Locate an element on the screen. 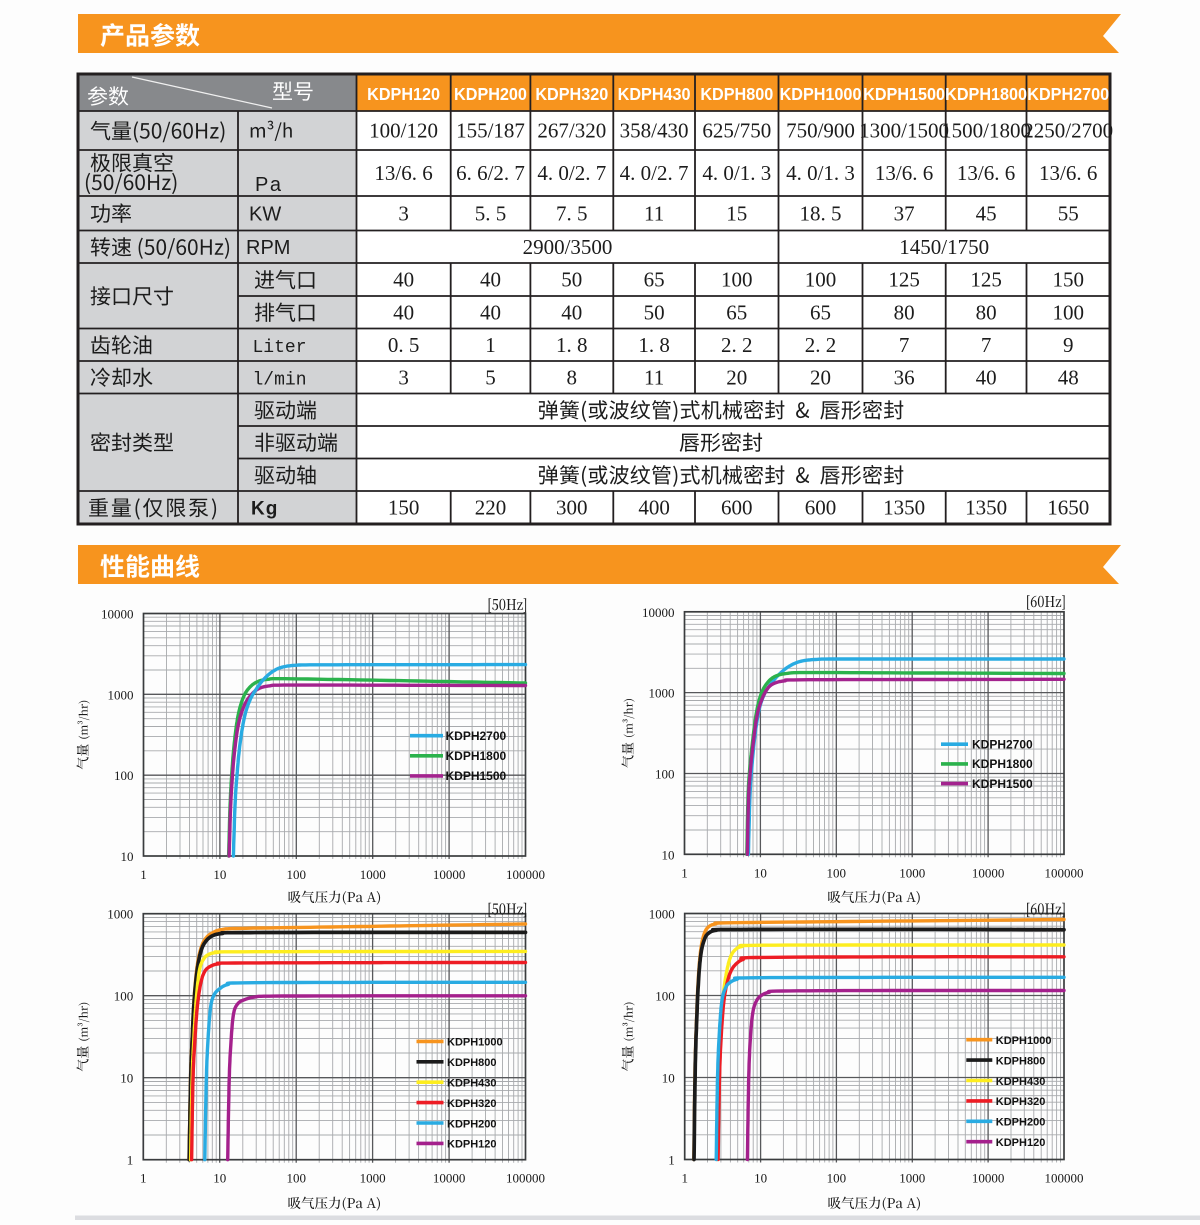 Image resolution: width=1200 pixels, height=1225 pixels. svg-text: 8 is located at coordinates (572, 377).